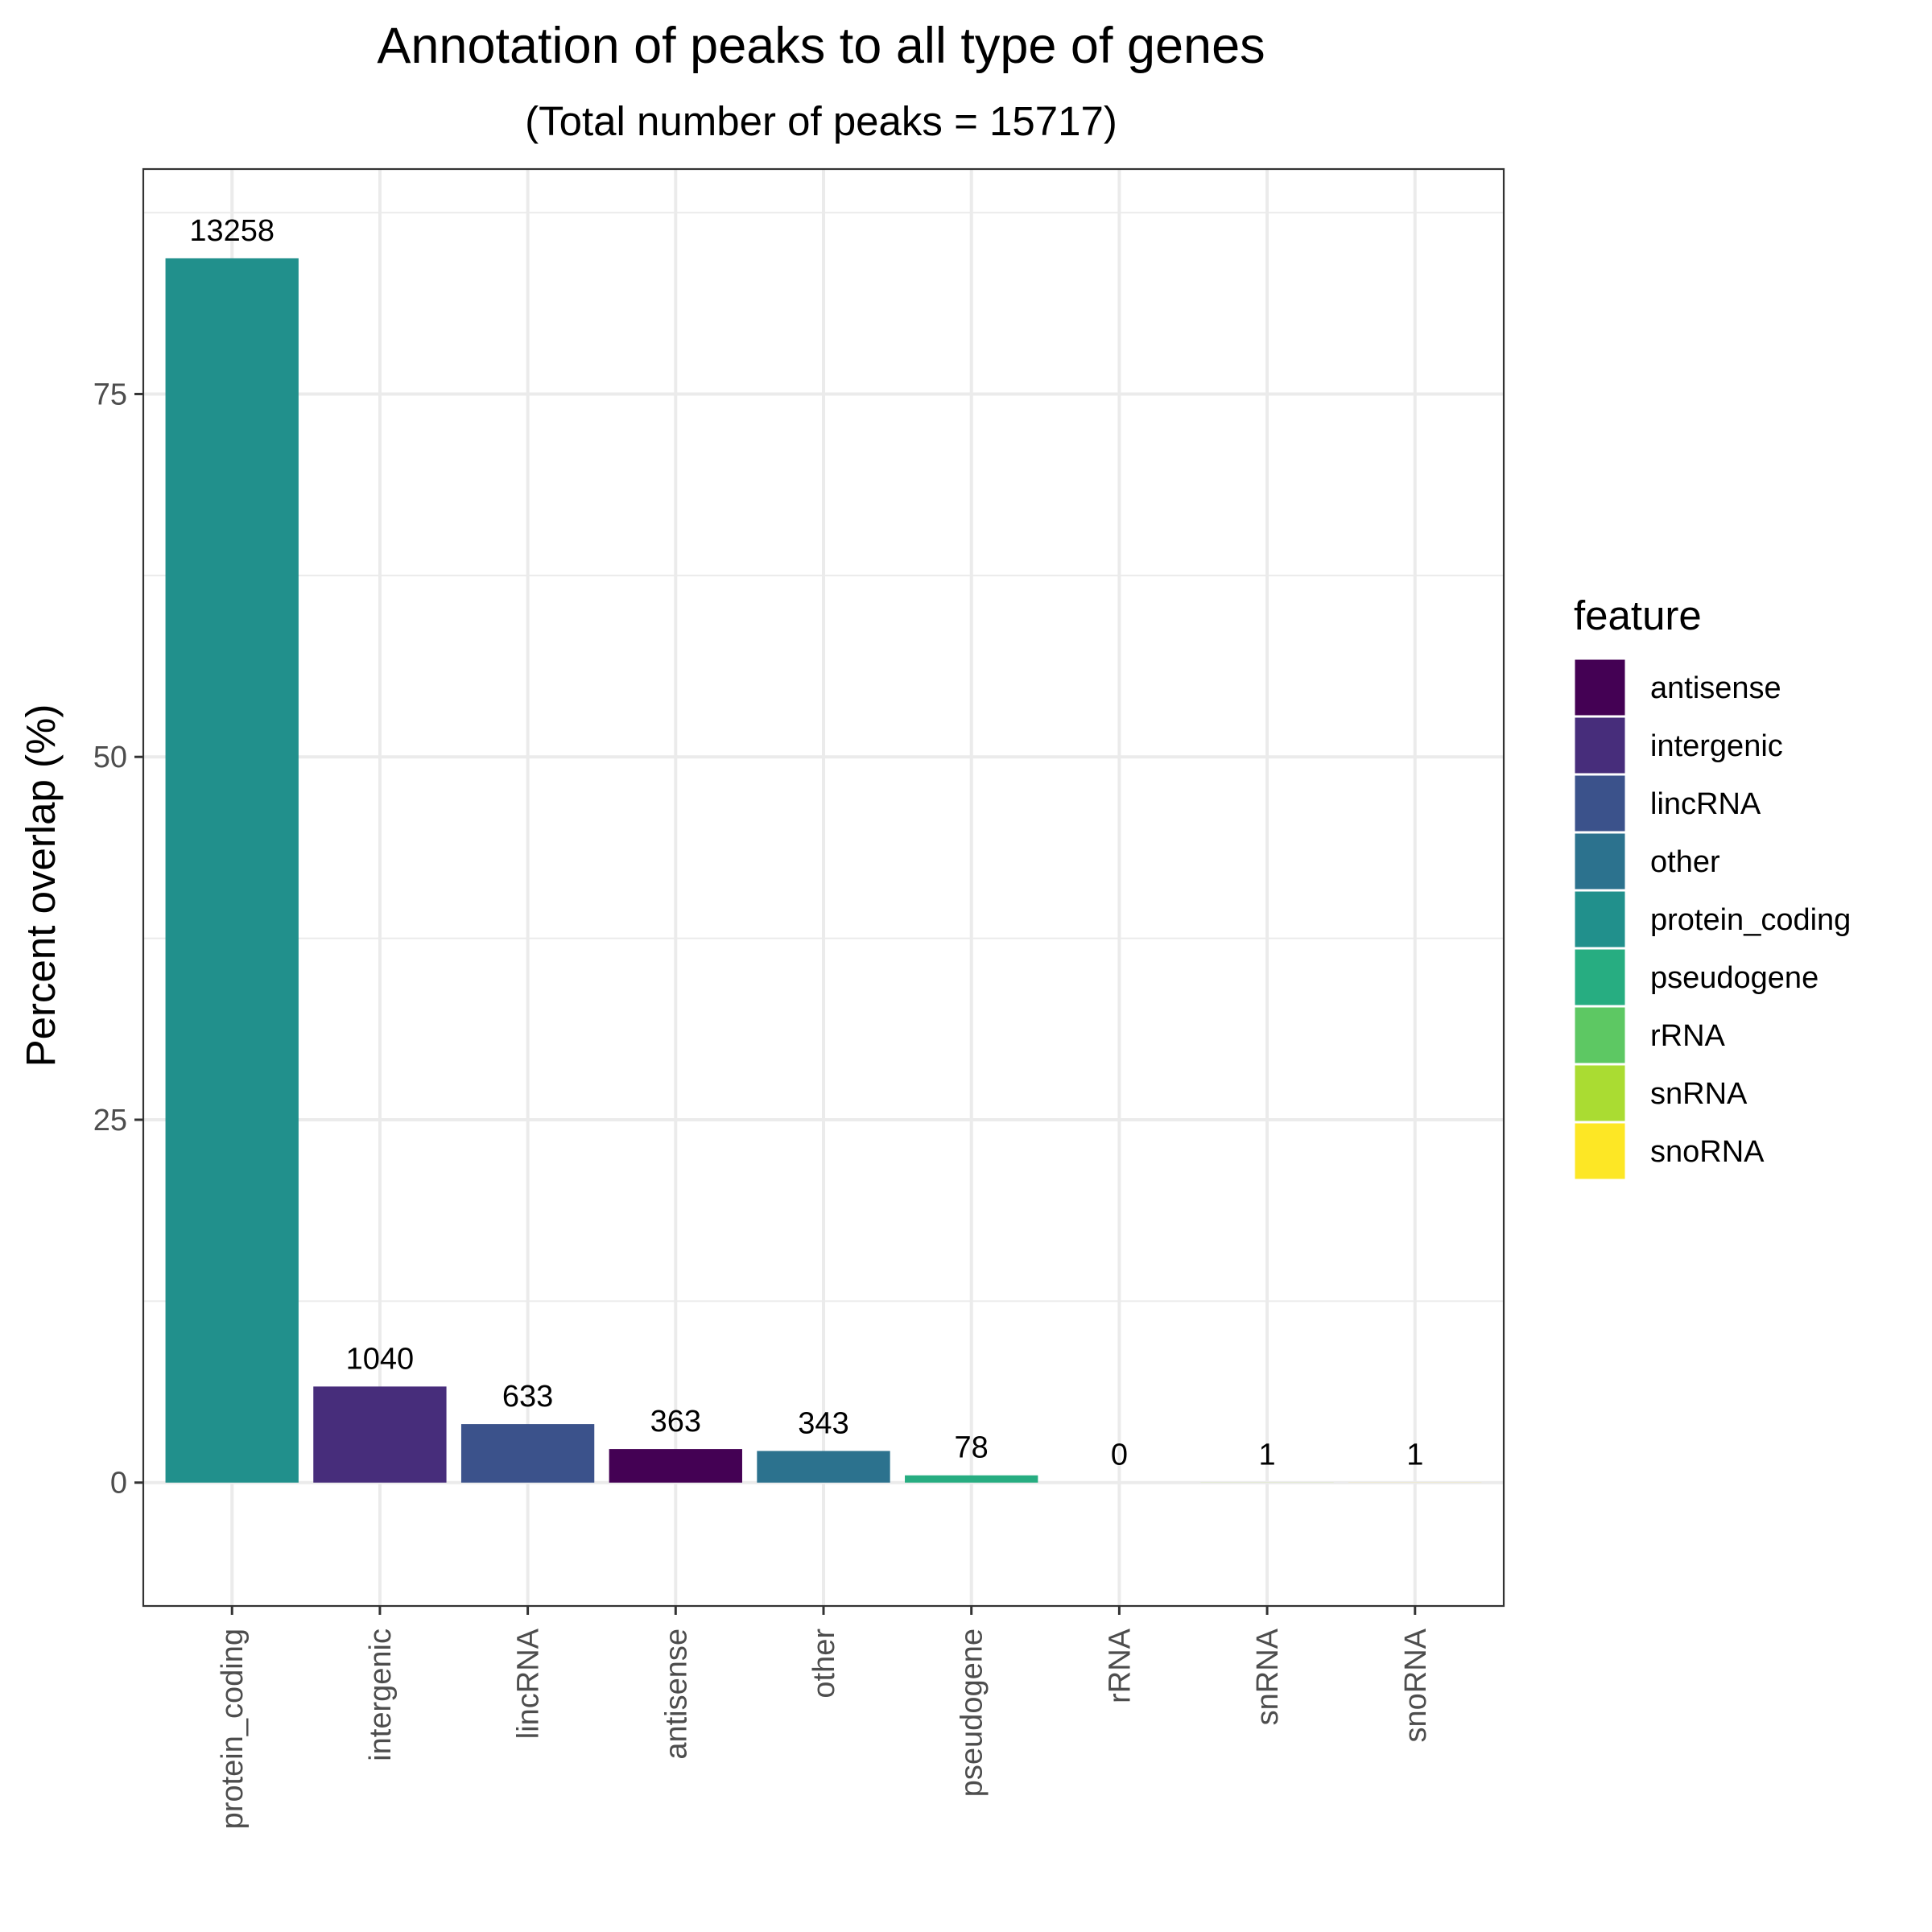 The height and width of the screenshot is (1932, 1932). I want to click on legend-label-pseudogene: pseudogene, so click(1734, 978).